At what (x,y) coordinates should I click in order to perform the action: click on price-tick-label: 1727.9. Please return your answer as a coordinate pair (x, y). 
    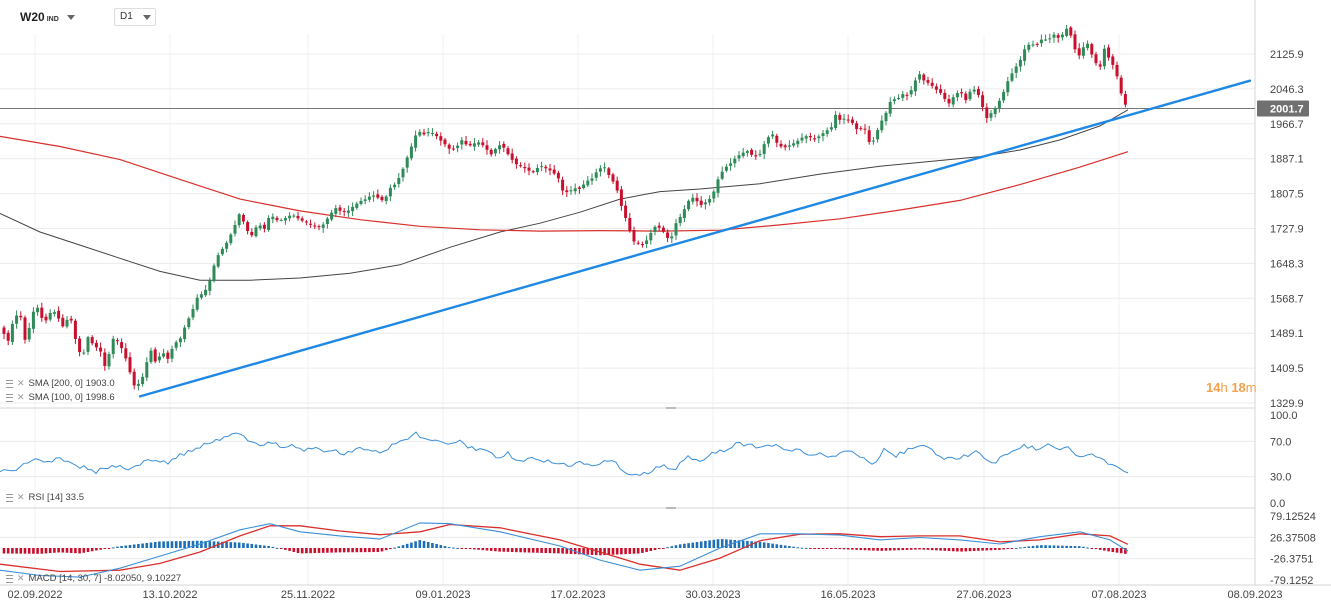
    Looking at the image, I should click on (1287, 230).